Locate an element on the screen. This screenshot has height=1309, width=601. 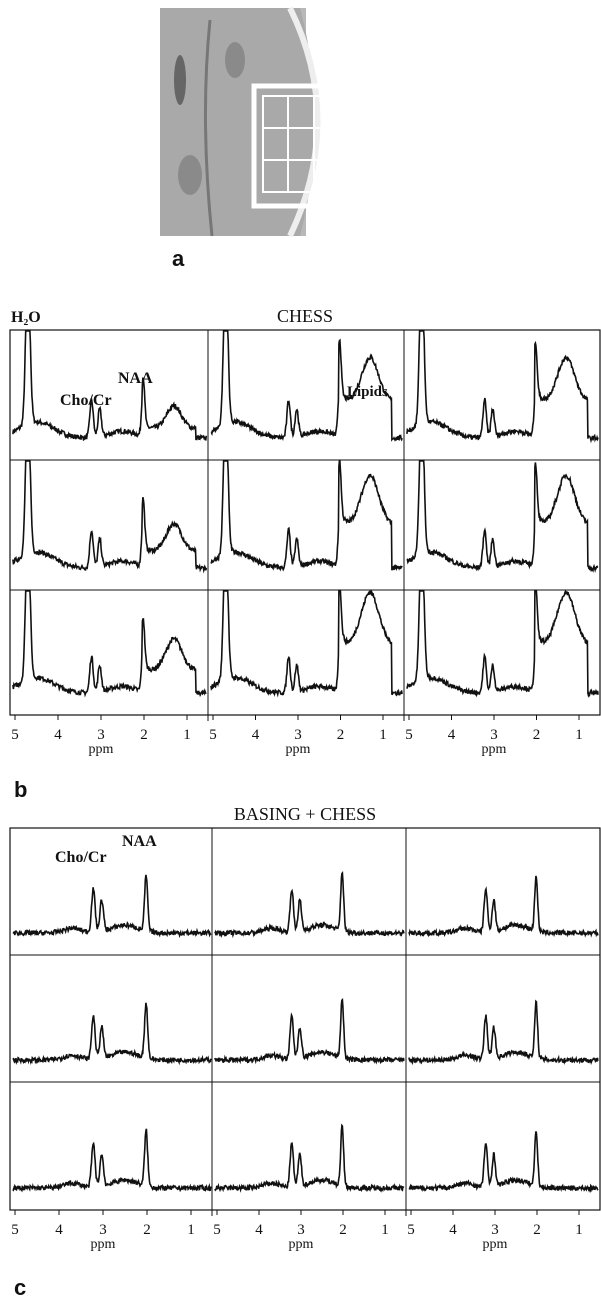
mri-brain is located at coordinates (237, 122).